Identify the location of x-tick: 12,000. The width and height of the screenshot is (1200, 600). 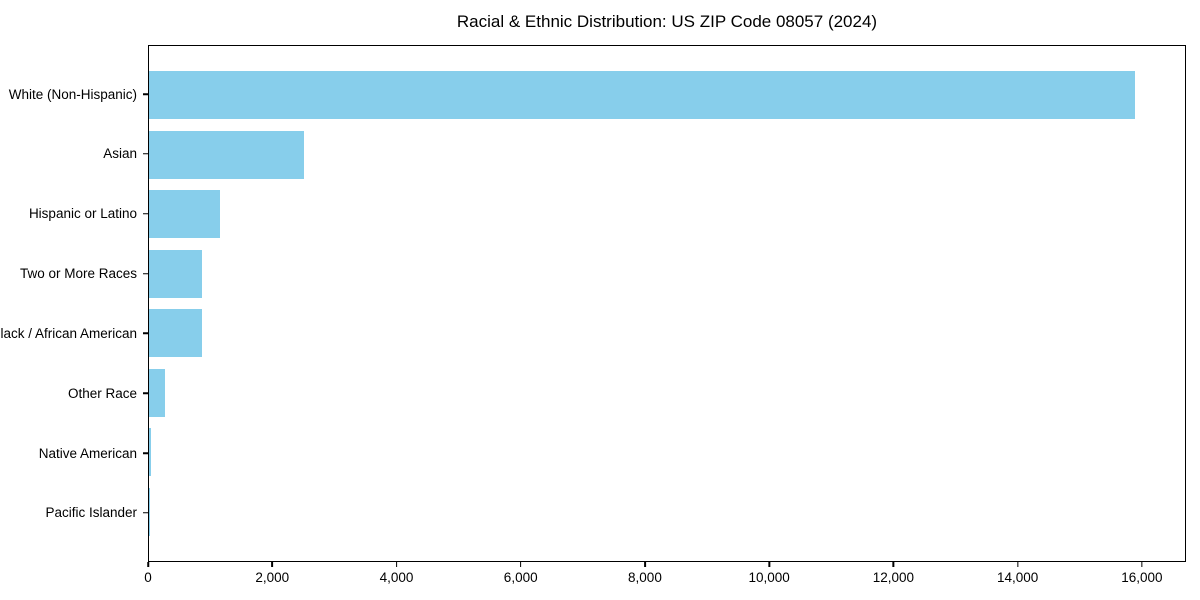
(893, 573).